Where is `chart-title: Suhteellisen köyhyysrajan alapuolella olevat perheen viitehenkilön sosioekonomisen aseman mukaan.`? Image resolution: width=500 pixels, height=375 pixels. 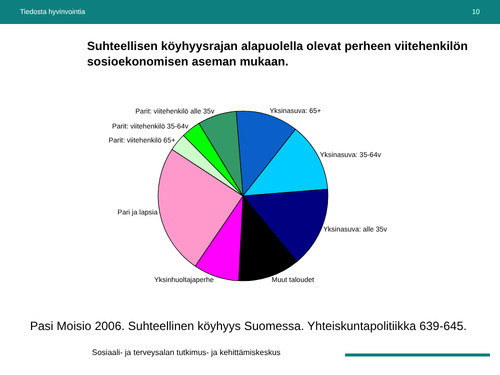 chart-title: Suhteellisen köyhyysrajan alapuolella olevat perheen viitehenkilön sosioekonomisen aseman mukaan. is located at coordinates (277, 54).